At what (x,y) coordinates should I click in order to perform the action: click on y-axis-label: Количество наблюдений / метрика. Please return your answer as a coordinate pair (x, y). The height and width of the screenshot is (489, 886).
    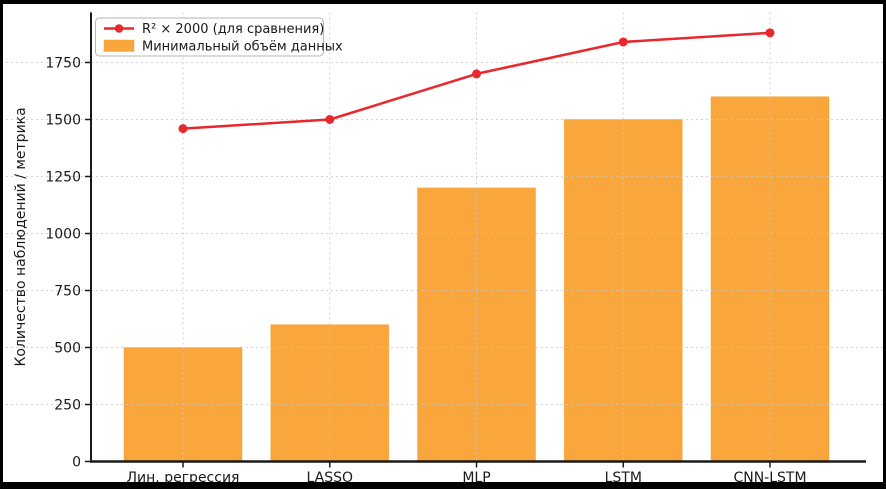
    Looking at the image, I should click on (21, 236).